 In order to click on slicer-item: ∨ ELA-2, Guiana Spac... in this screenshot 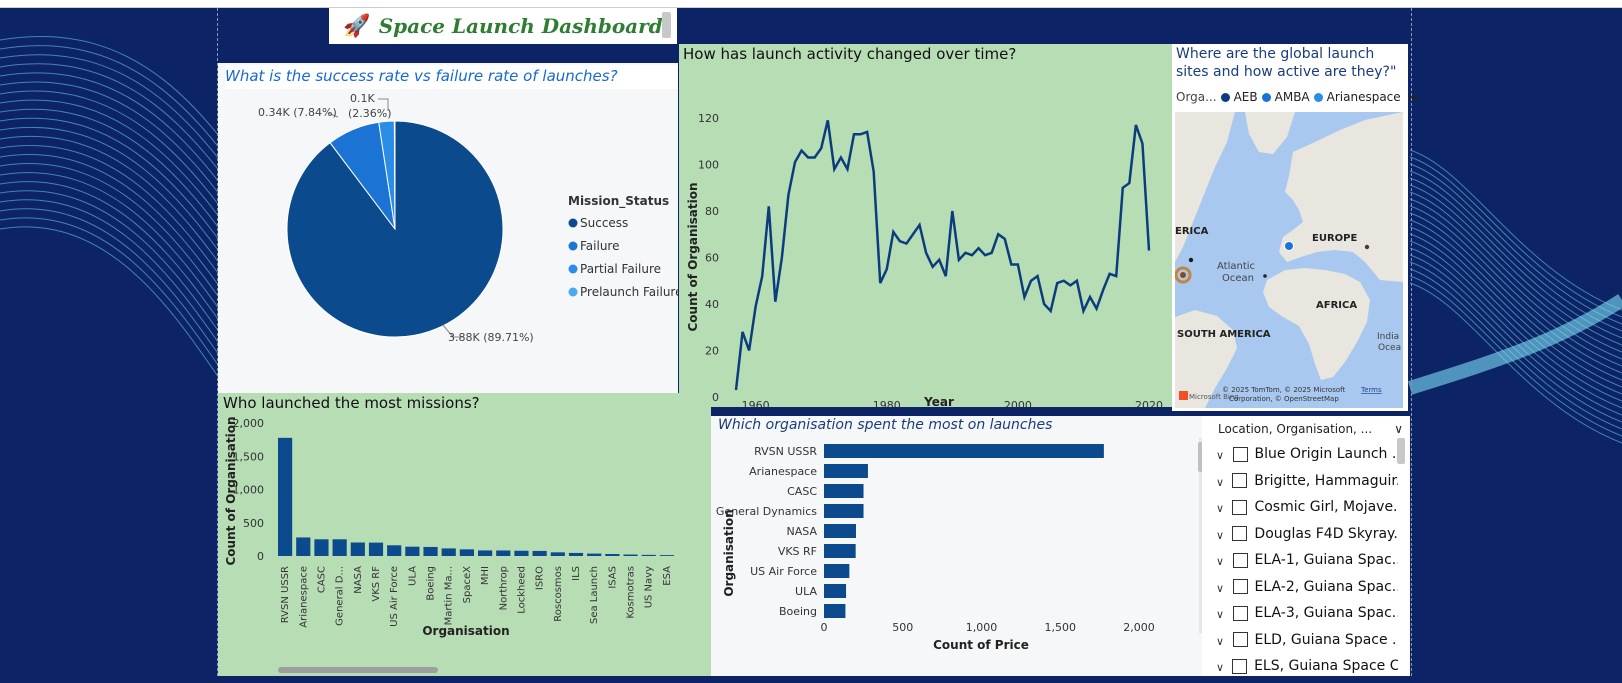, I will do `click(1307, 587)`.